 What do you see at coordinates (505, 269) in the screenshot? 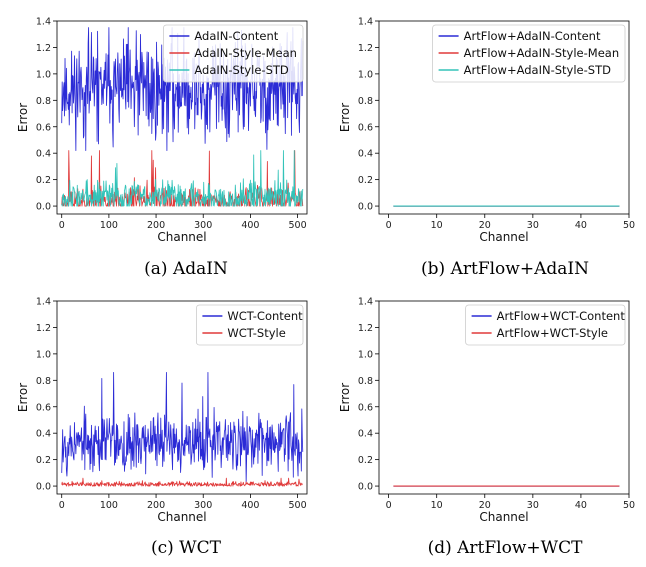
I see `subfigure-caption: (b) ArtFlow+AdaIN` at bounding box center [505, 269].